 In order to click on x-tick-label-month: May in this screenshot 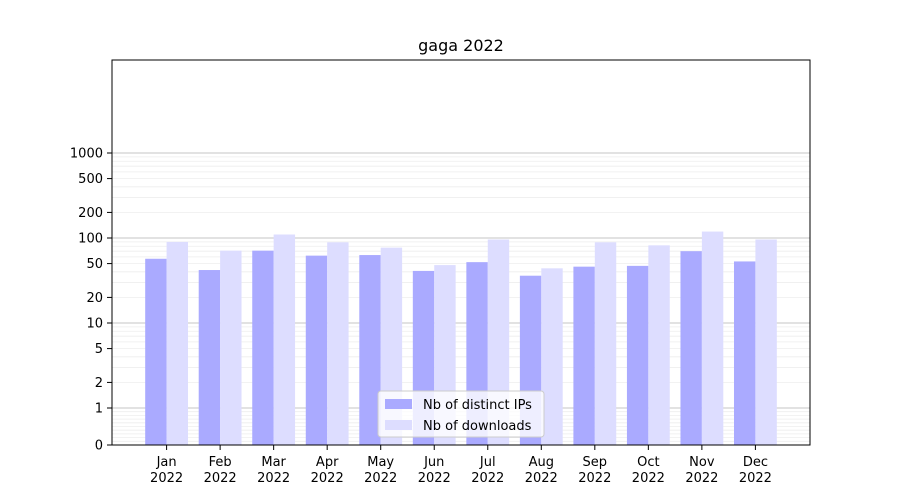, I will do `click(380, 462)`.